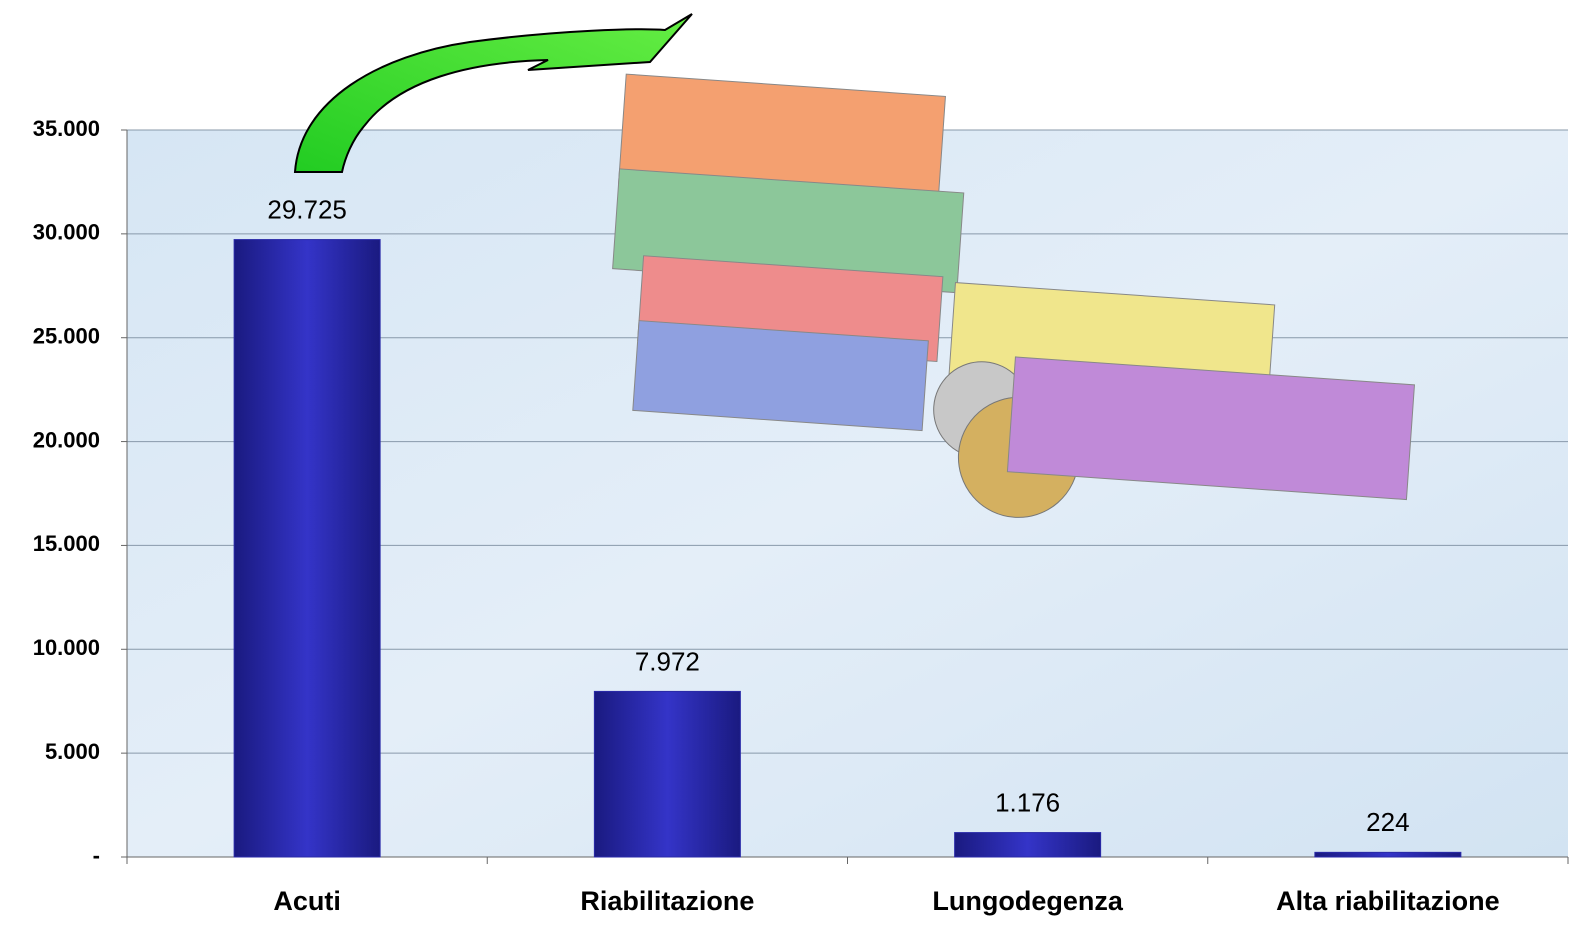 This screenshot has height=928, width=1583. What do you see at coordinates (493, 93) in the screenshot?
I see `arrow` at bounding box center [493, 93].